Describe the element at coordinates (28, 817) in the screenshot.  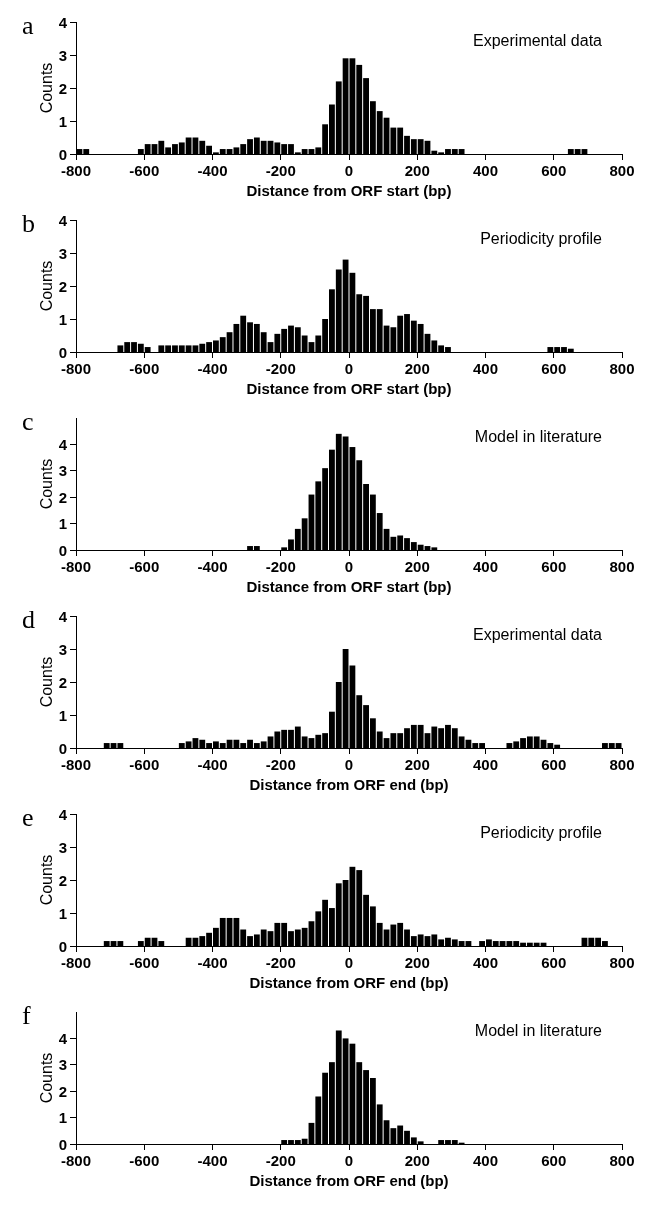
I see `chart-title: e` at that location.